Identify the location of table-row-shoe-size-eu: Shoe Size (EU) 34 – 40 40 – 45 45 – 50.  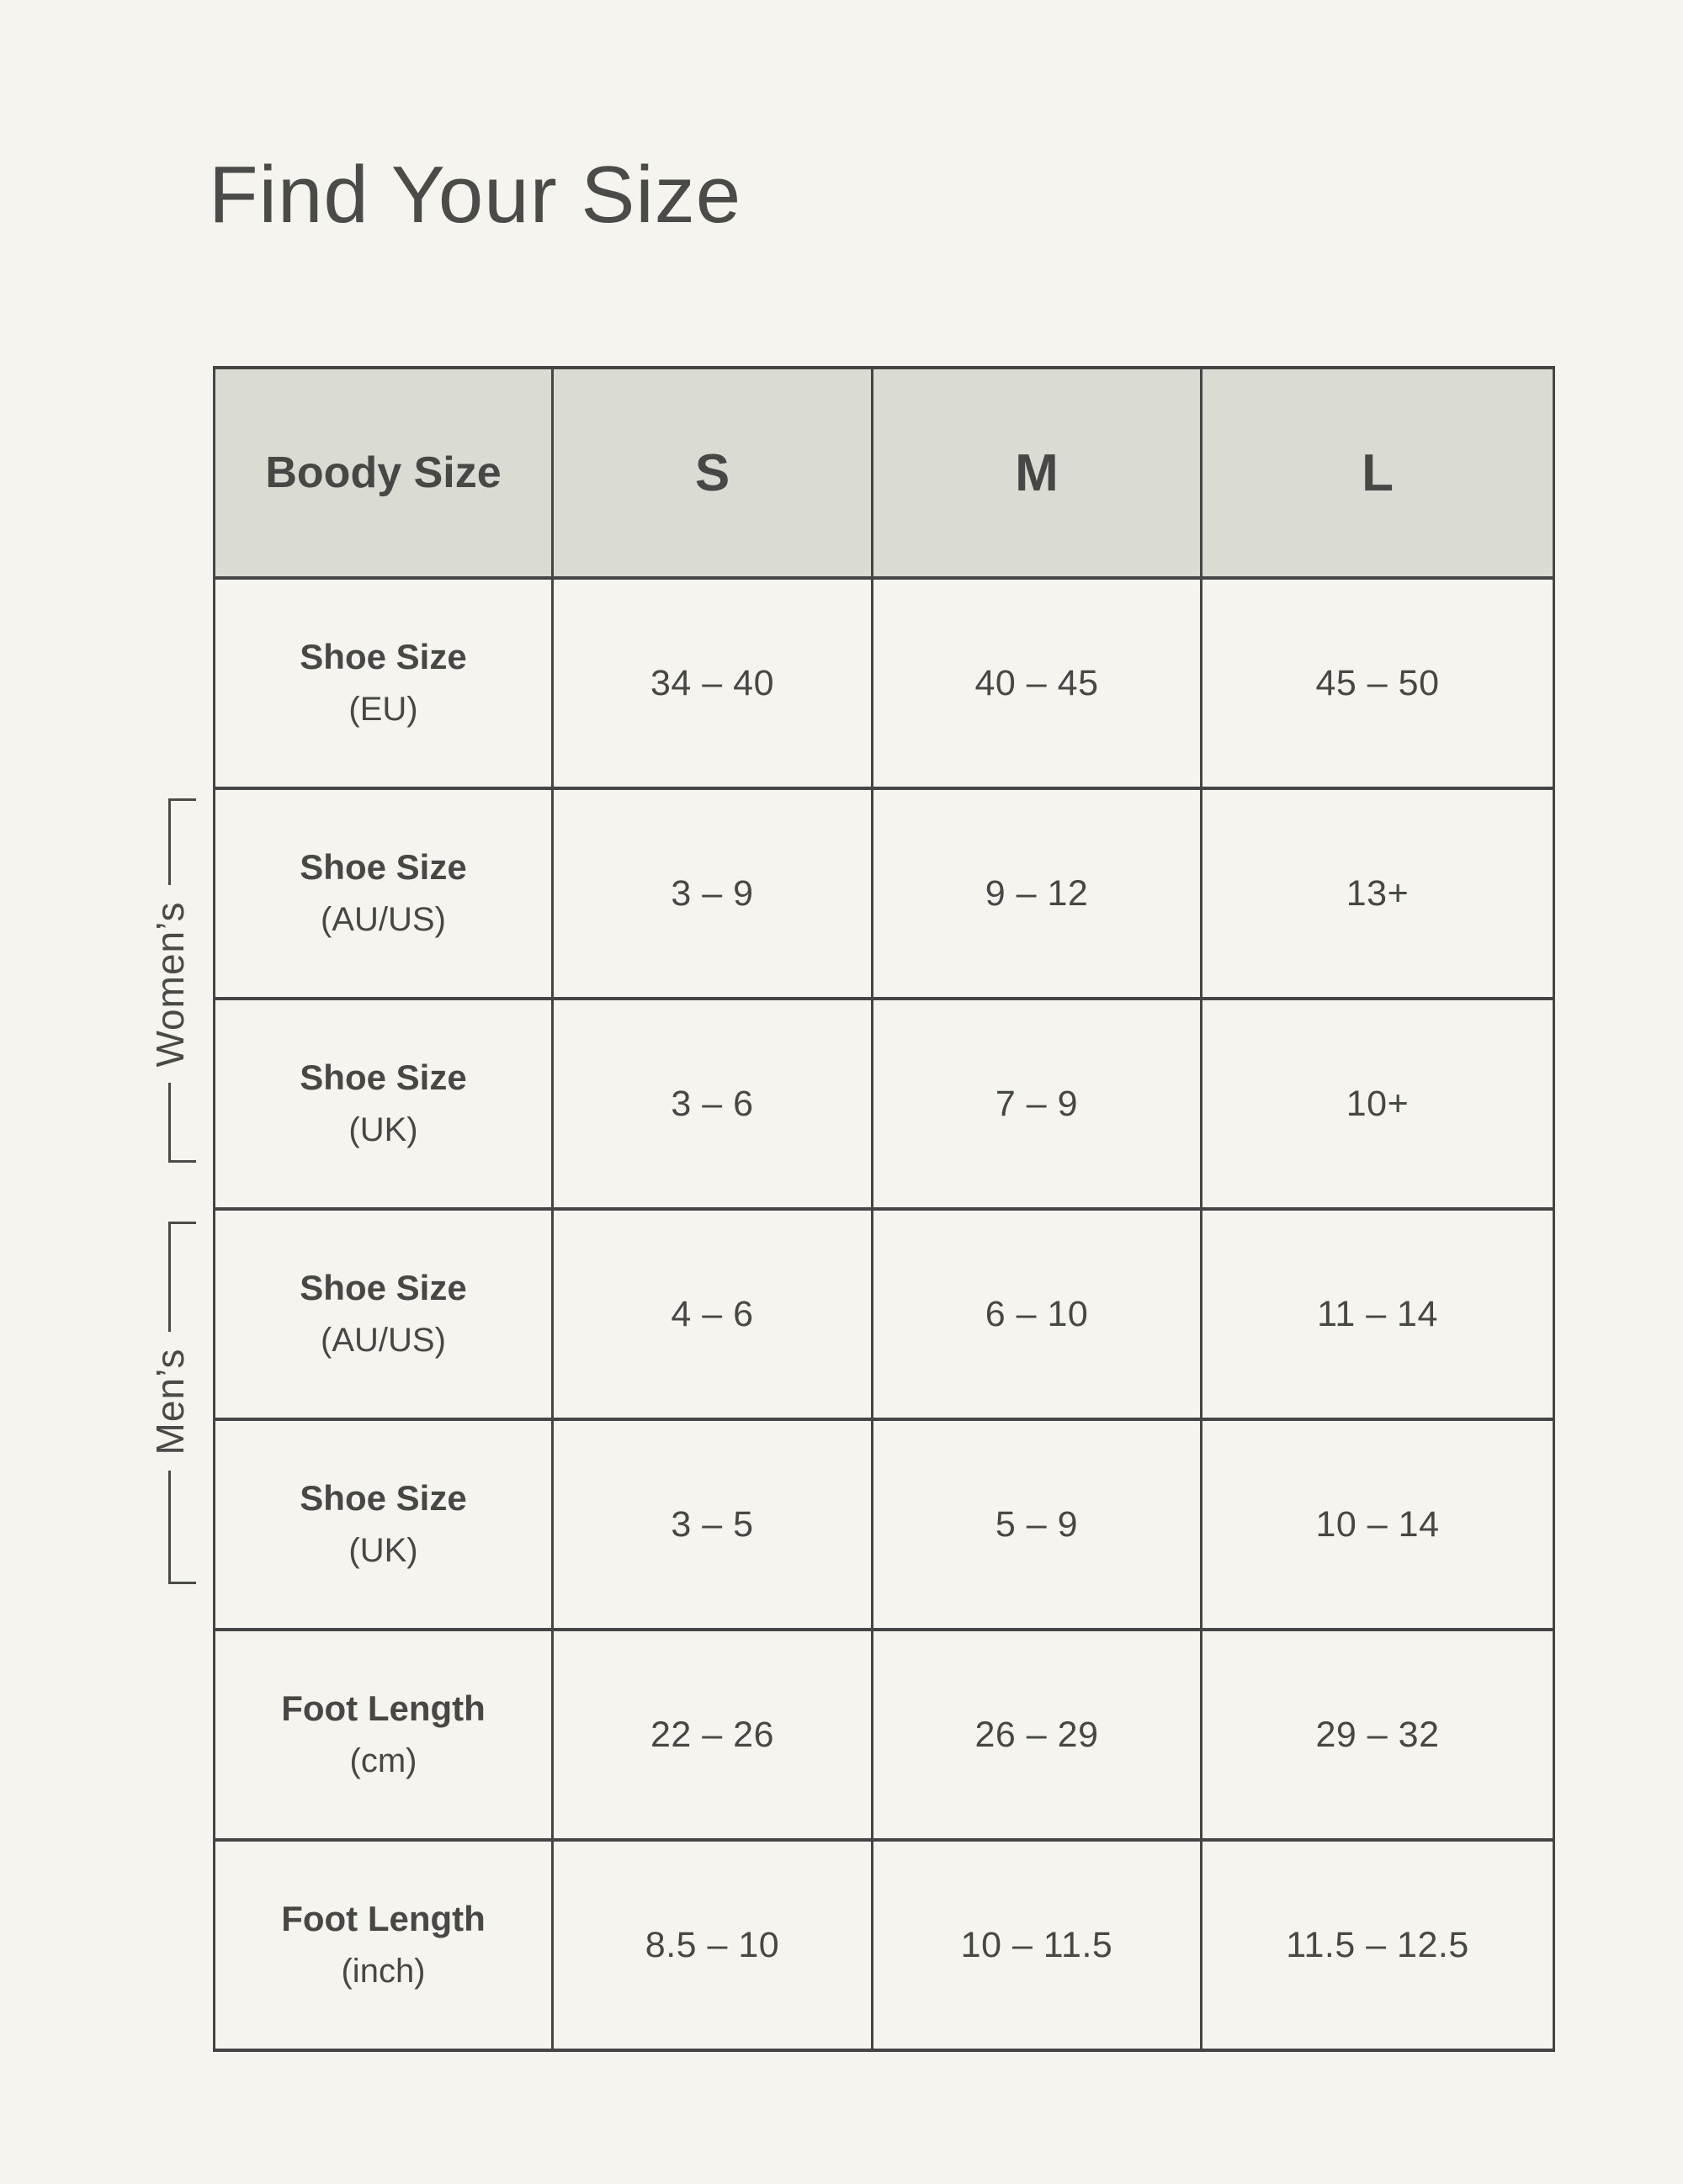
(884, 683).